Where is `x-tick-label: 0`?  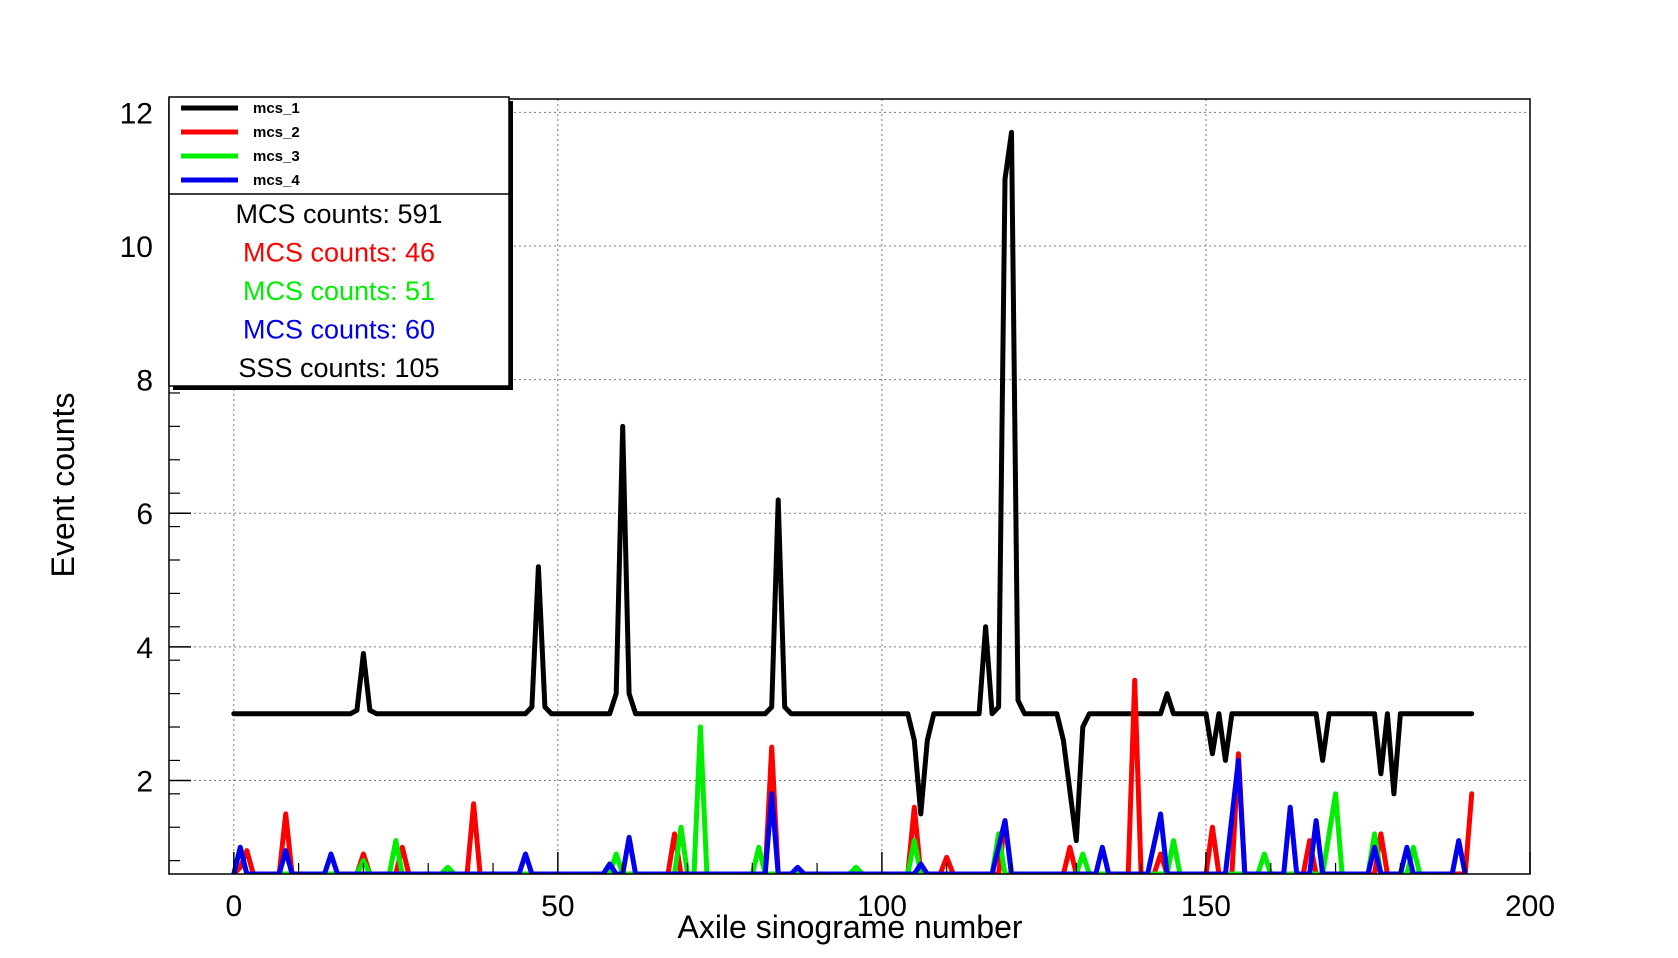
x-tick-label: 0 is located at coordinates (233, 906).